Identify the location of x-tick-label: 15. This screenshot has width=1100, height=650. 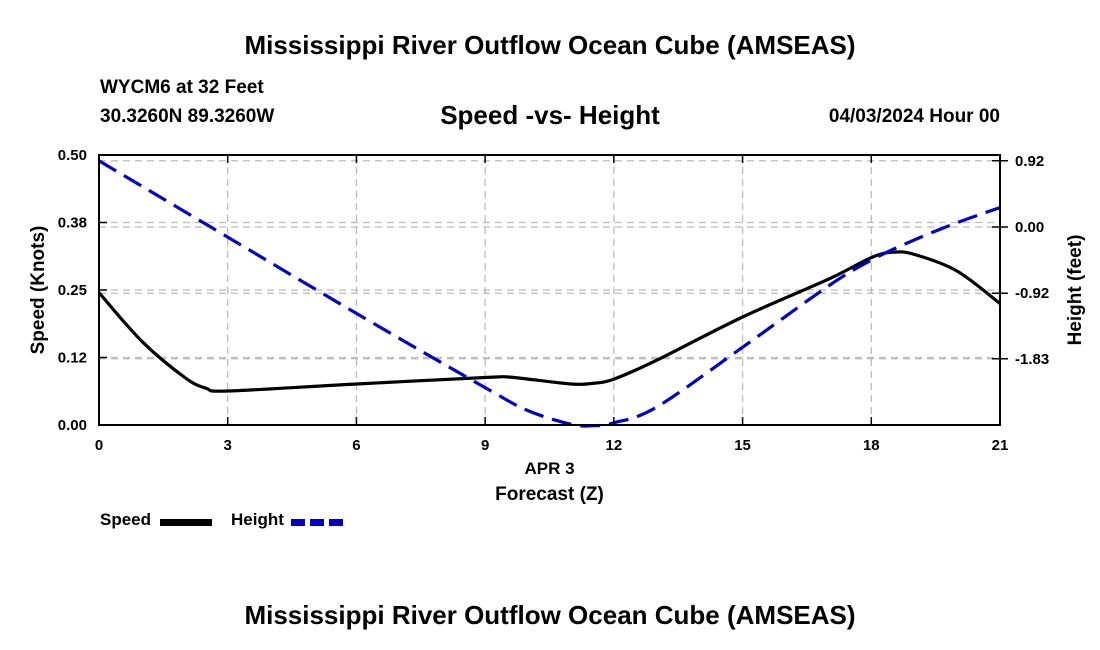
(742, 445).